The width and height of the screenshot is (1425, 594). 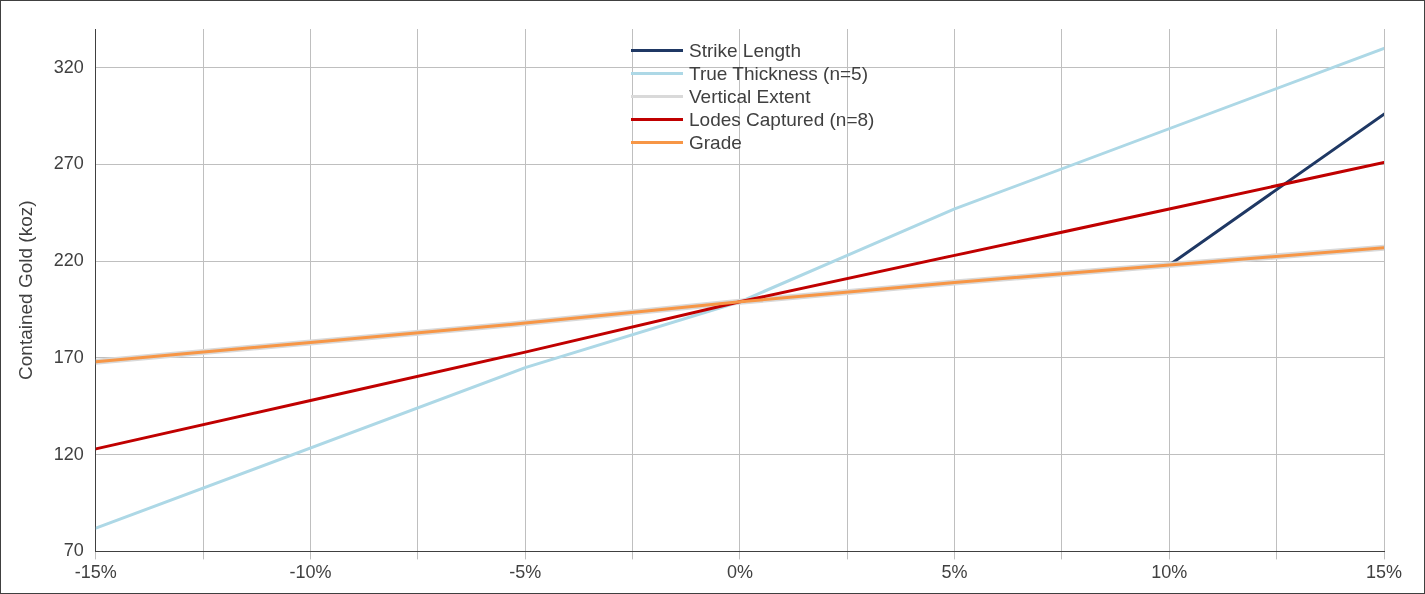 What do you see at coordinates (68, 356) in the screenshot?
I see `y-tick-label: 170` at bounding box center [68, 356].